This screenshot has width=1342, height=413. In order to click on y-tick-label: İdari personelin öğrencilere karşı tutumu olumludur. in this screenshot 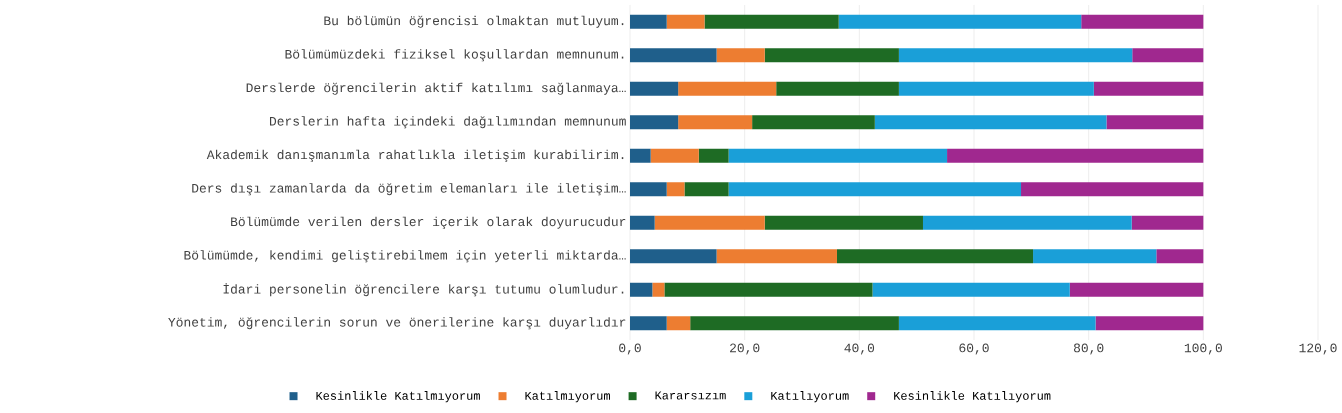, I will do `click(423, 290)`.